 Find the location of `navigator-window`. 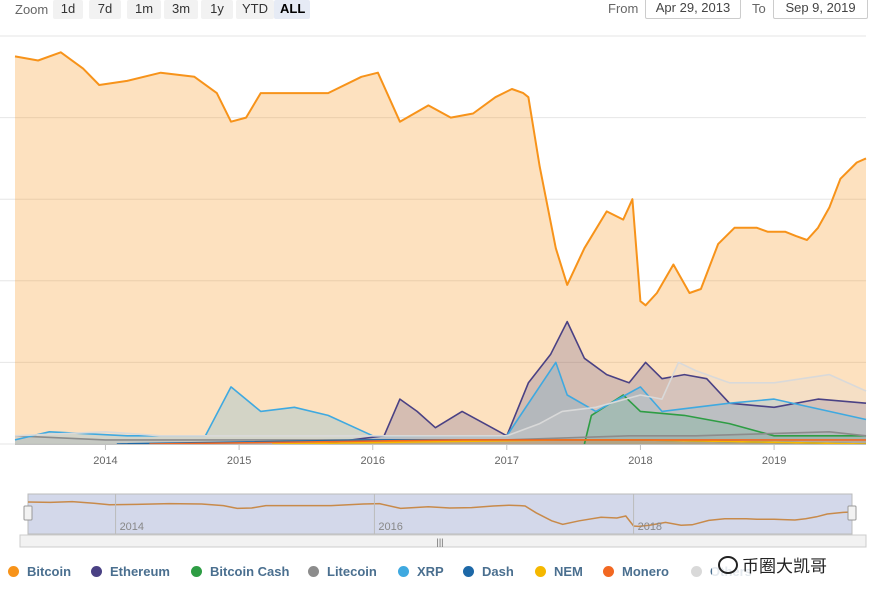

navigator-window is located at coordinates (440, 514).